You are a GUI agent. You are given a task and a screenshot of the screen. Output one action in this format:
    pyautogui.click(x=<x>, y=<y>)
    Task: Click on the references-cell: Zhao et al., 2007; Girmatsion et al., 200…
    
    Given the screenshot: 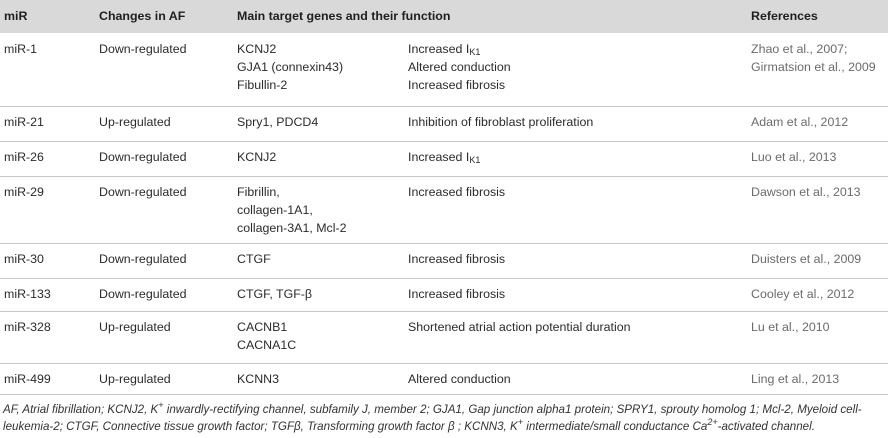 What is the action you would take?
    pyautogui.click(x=813, y=58)
    